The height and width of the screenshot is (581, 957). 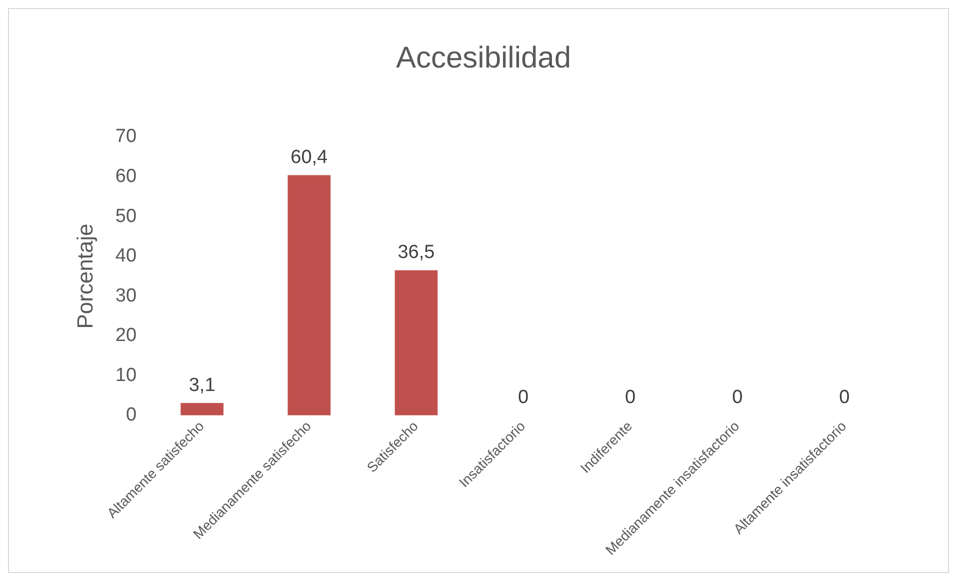 I want to click on y-axis-title: Porcentaje, so click(x=85, y=276).